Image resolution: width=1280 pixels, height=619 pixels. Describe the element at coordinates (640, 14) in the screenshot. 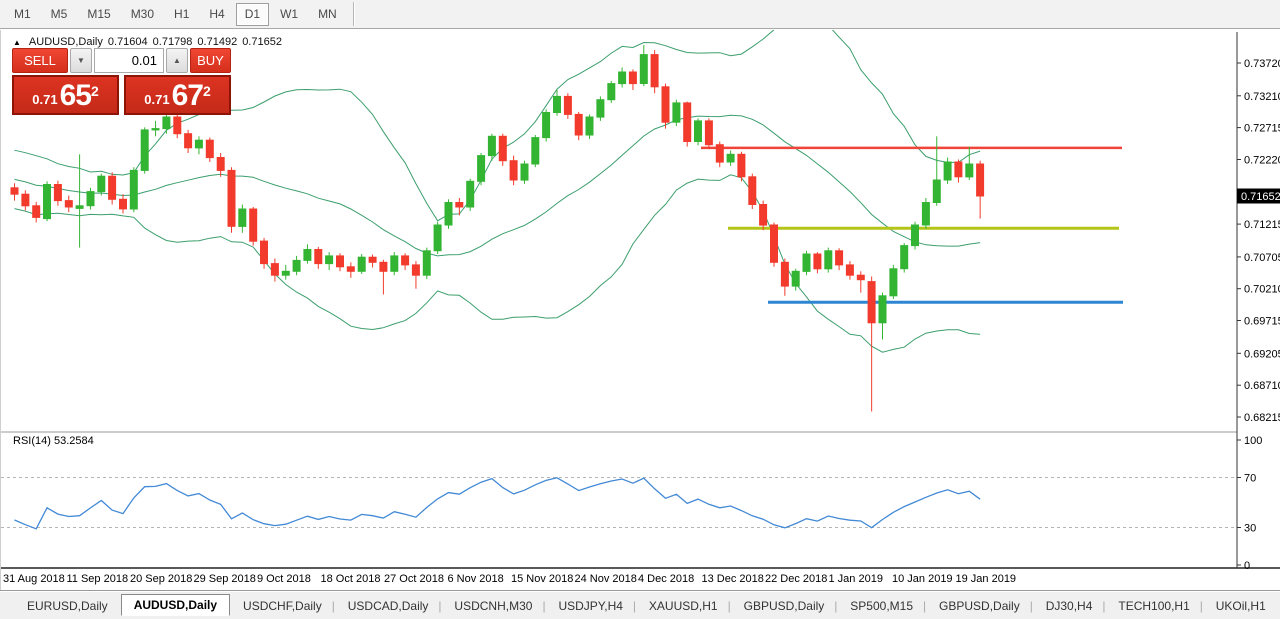

I see `timeframe-toolbar: M1 M5 M15 M30 H1 H4 D1 W1 MN` at that location.